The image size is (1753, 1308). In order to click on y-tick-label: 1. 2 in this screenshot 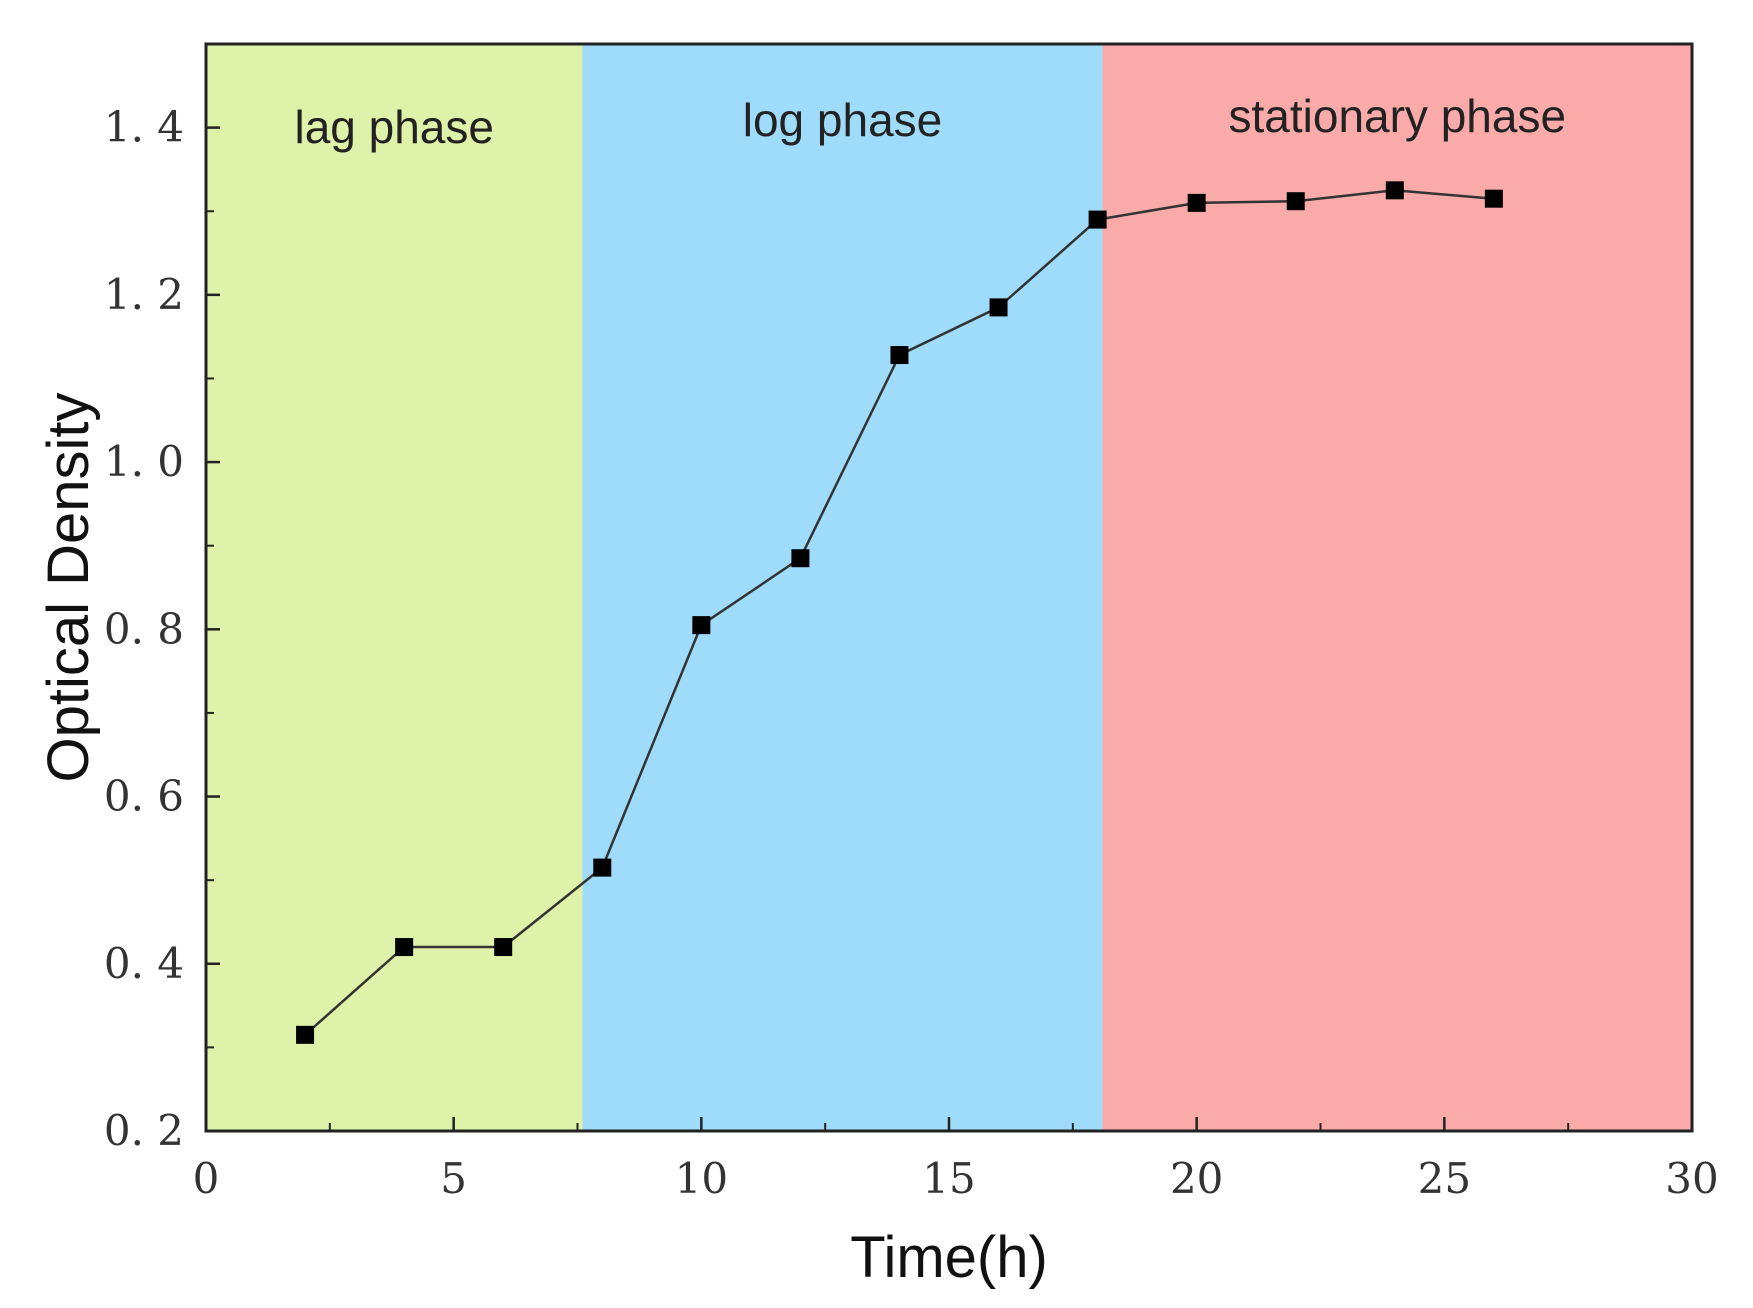, I will do `click(144, 294)`.